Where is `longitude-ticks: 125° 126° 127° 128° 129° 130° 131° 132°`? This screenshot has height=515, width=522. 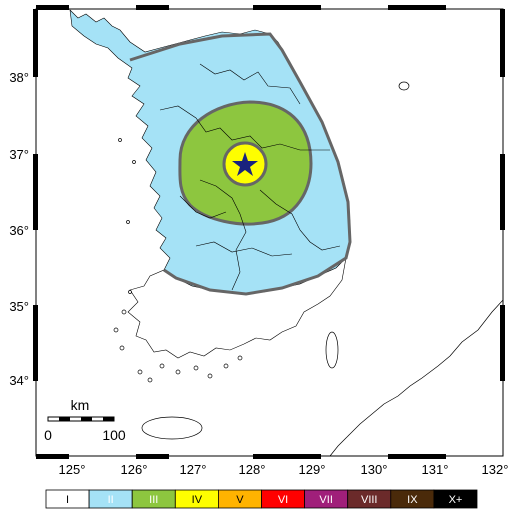
longitude-ticks: 125° 126° 127° 128° 129° 130° 131° 132° is located at coordinates (284, 469).